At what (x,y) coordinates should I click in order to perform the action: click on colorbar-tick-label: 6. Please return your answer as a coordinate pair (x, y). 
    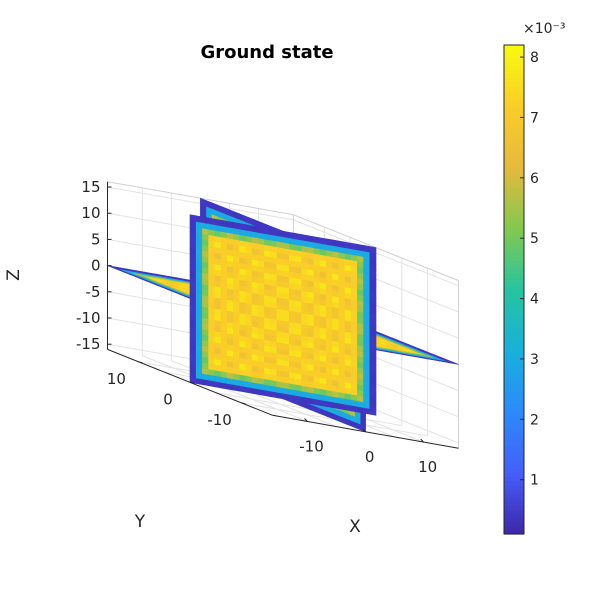
    Looking at the image, I should click on (534, 179).